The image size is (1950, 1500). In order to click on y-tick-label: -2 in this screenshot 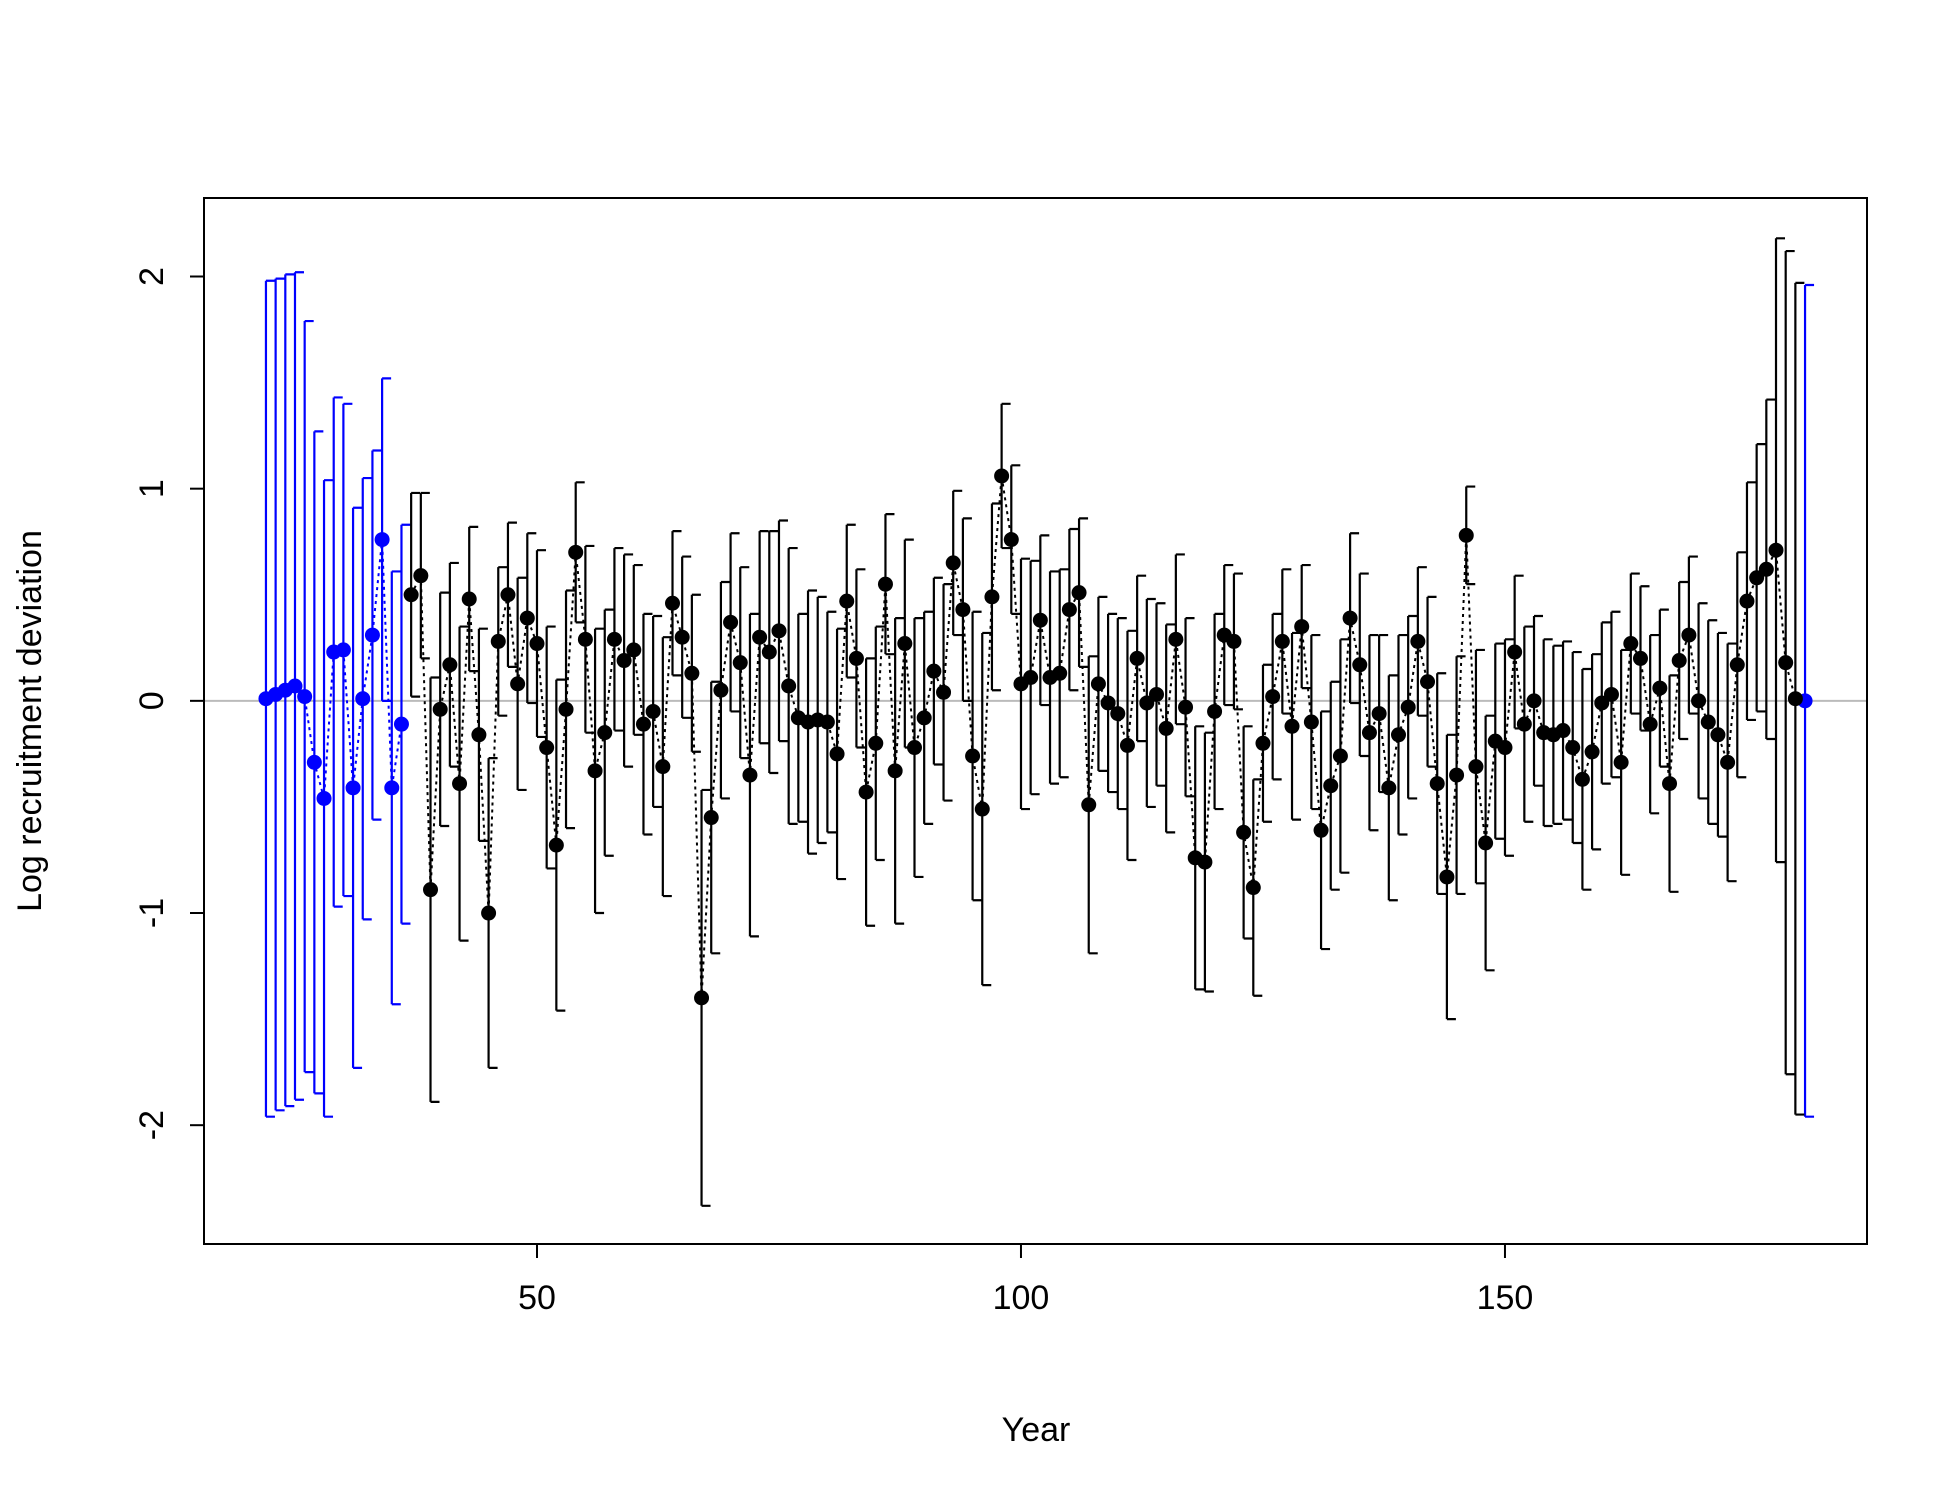, I will do `click(152, 1125)`.